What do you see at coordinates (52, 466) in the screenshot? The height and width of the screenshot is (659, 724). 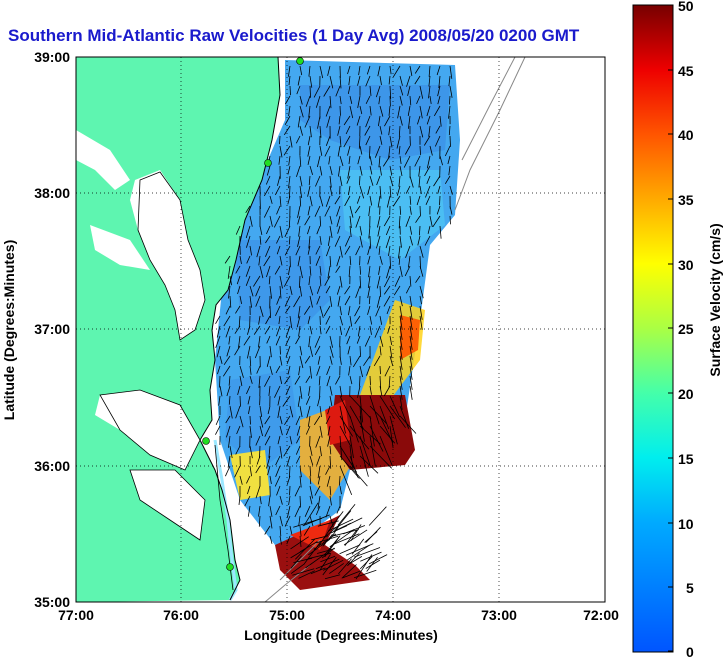 I see `y-tick-label: 36:00` at bounding box center [52, 466].